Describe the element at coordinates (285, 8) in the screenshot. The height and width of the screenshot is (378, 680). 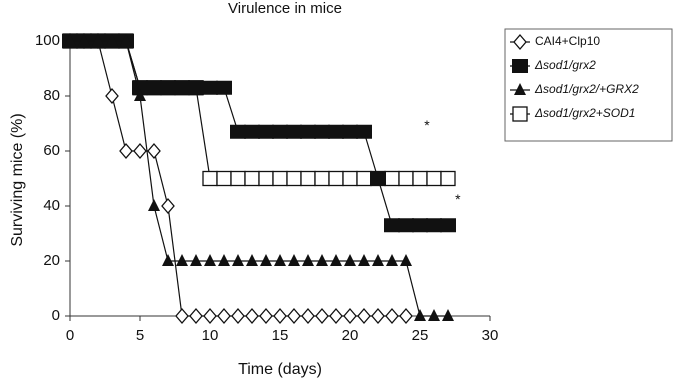
I see `chart-title: Virulence in mice` at that location.